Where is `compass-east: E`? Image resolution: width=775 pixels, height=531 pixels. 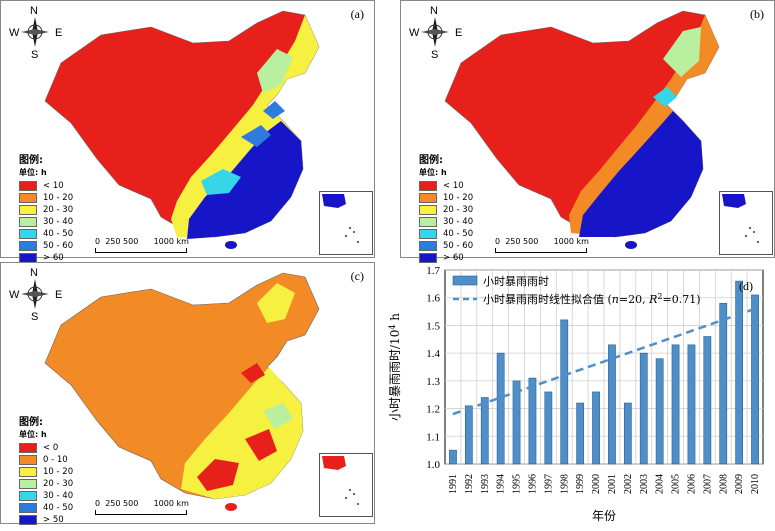 compass-east: E is located at coordinates (459, 33).